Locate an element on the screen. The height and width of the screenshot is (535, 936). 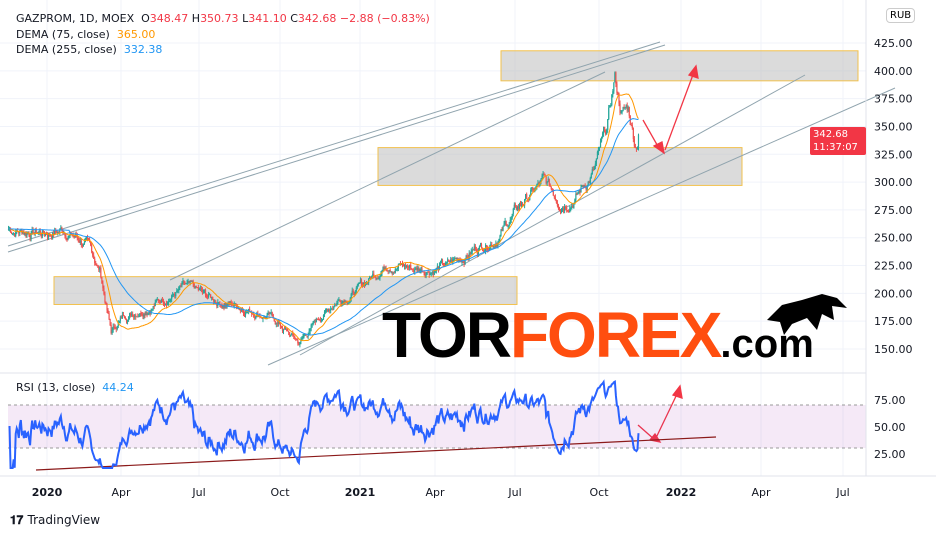
time-tick: Oct is located at coordinates (599, 492).